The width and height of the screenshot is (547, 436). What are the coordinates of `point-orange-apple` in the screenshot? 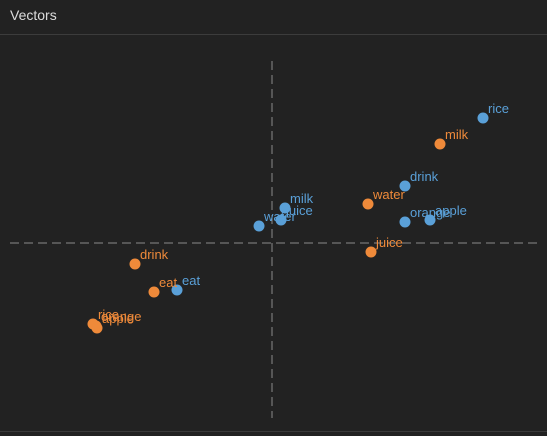 It's located at (97, 328).